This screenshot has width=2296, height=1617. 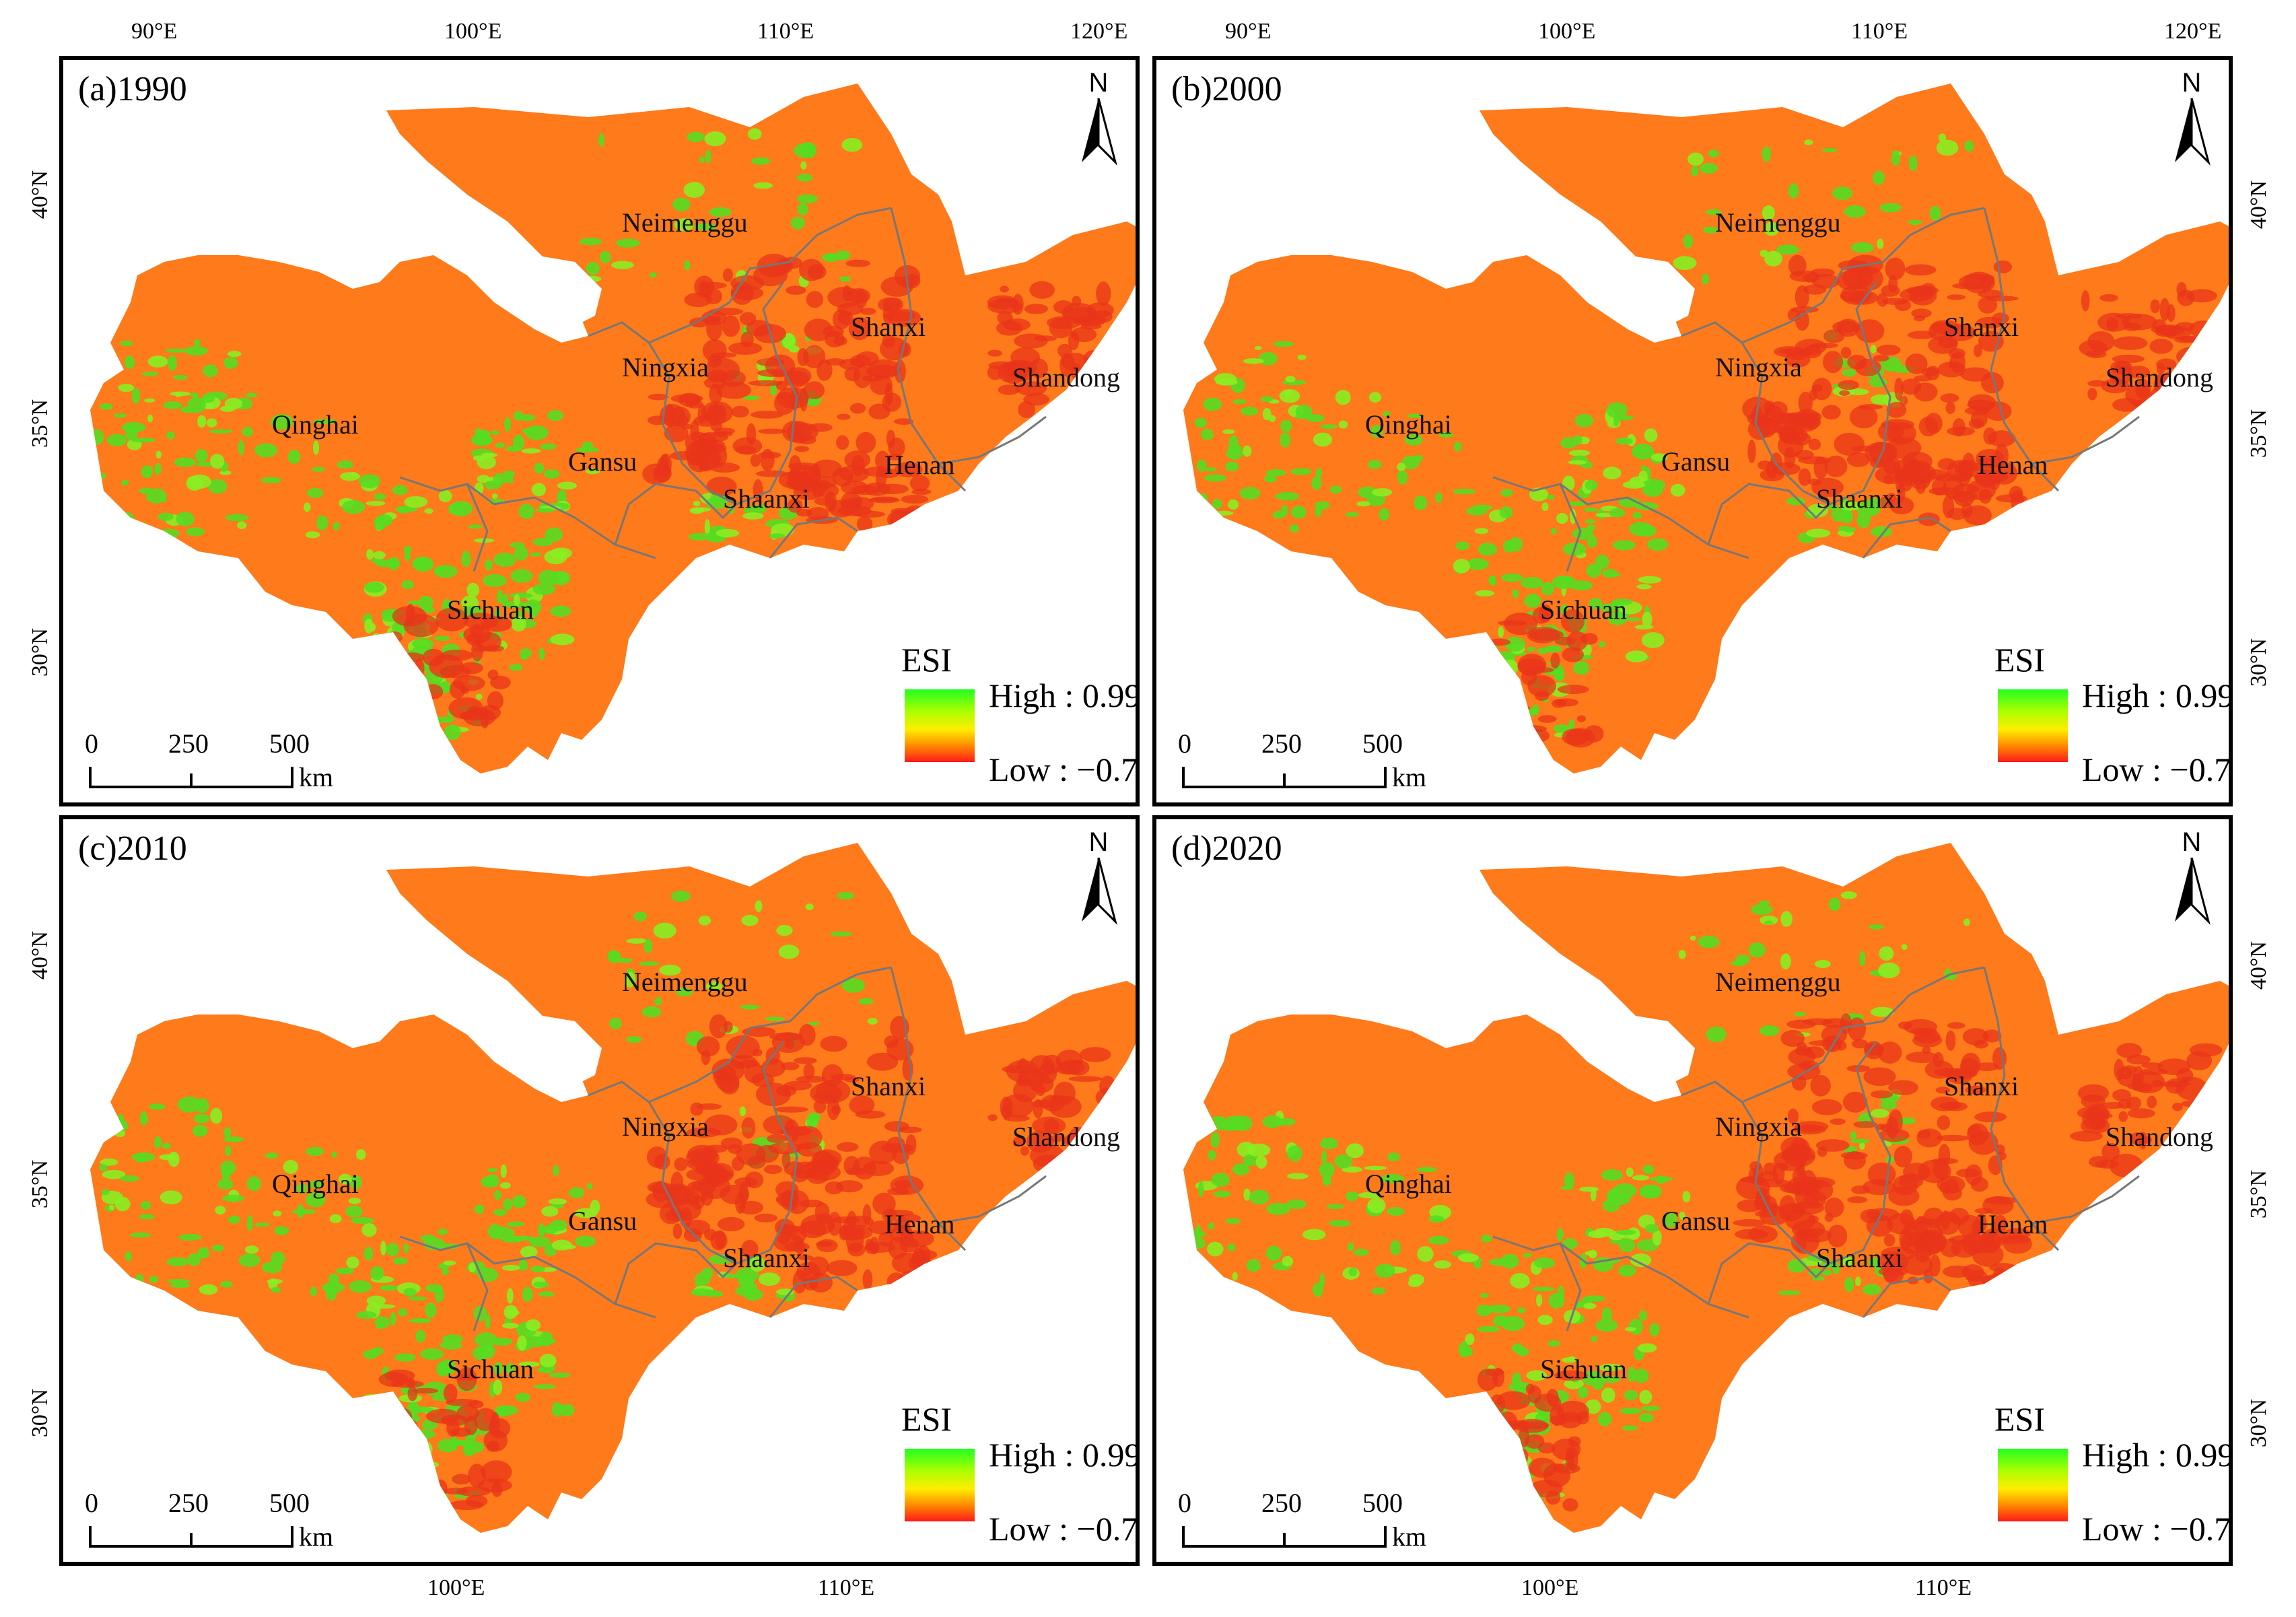 I want to click on legend-color-ramp, so click(x=2033, y=725).